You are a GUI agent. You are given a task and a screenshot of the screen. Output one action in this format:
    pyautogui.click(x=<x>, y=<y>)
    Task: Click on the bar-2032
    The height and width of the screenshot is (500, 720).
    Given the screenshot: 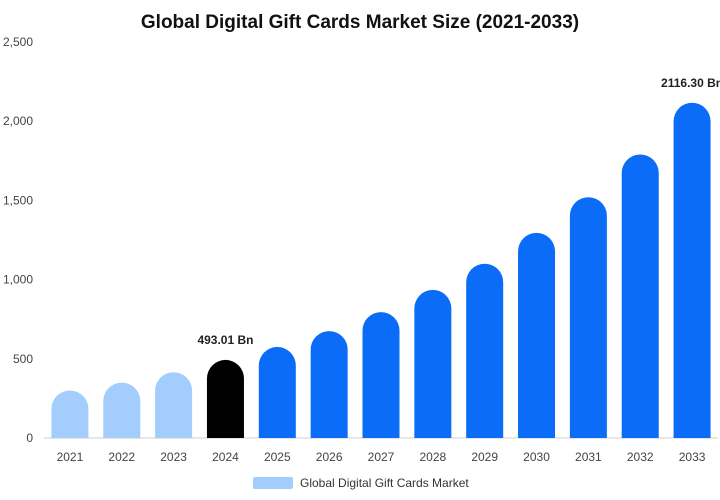 What is the action you would take?
    pyautogui.click(x=640, y=296)
    